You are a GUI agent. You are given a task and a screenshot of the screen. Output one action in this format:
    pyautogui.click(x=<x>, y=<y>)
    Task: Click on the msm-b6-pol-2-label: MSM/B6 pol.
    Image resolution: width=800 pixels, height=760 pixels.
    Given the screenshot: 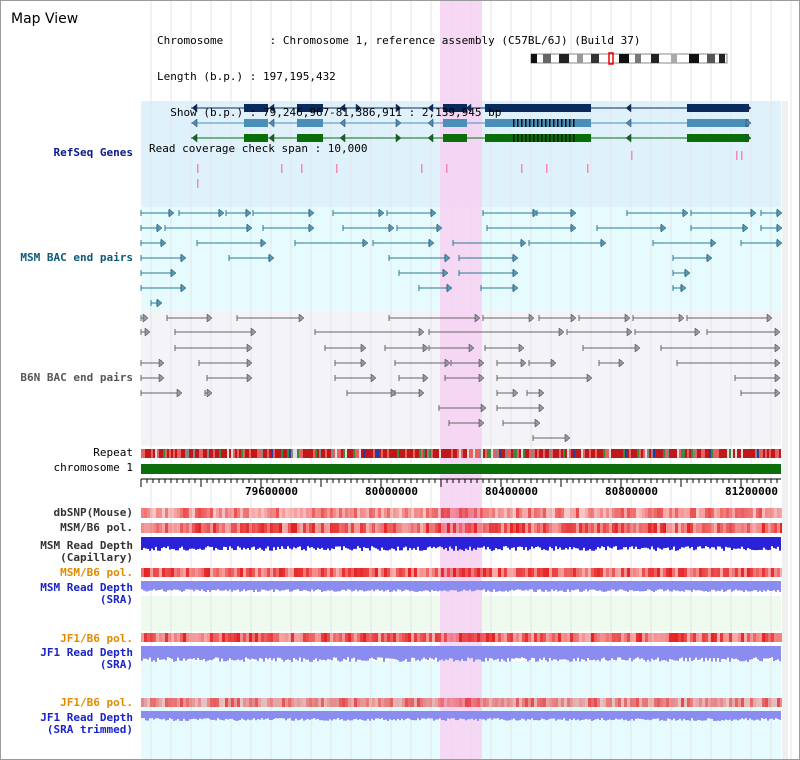 What is the action you would take?
    pyautogui.click(x=96, y=572)
    